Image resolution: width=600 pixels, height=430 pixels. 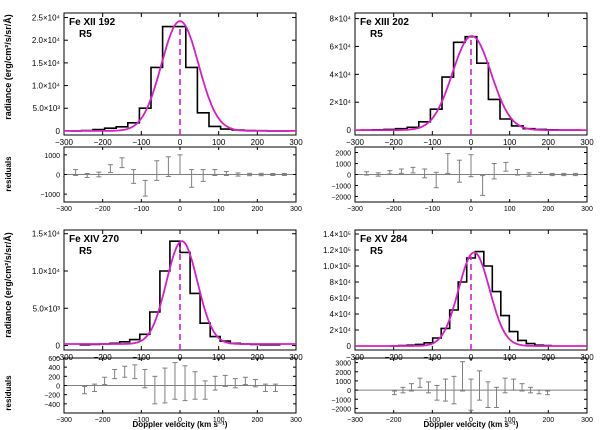 What do you see at coordinates (46, 40) in the screenshot?
I see `y-tick-label: 2.0×10⁴` at bounding box center [46, 40].